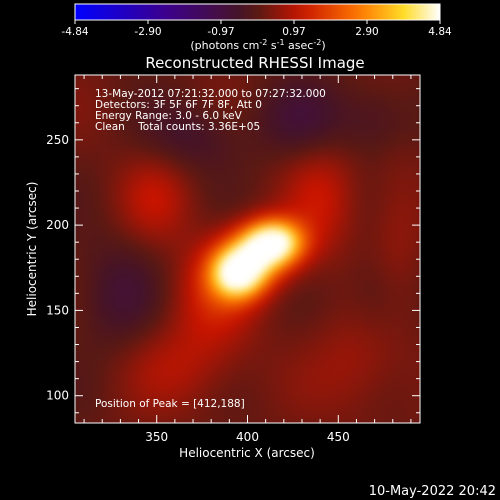 The height and width of the screenshot is (500, 500). Describe the element at coordinates (177, 127) in the screenshot. I see `annotation-line-4: Clean Total counts: 3.36E+05` at that location.